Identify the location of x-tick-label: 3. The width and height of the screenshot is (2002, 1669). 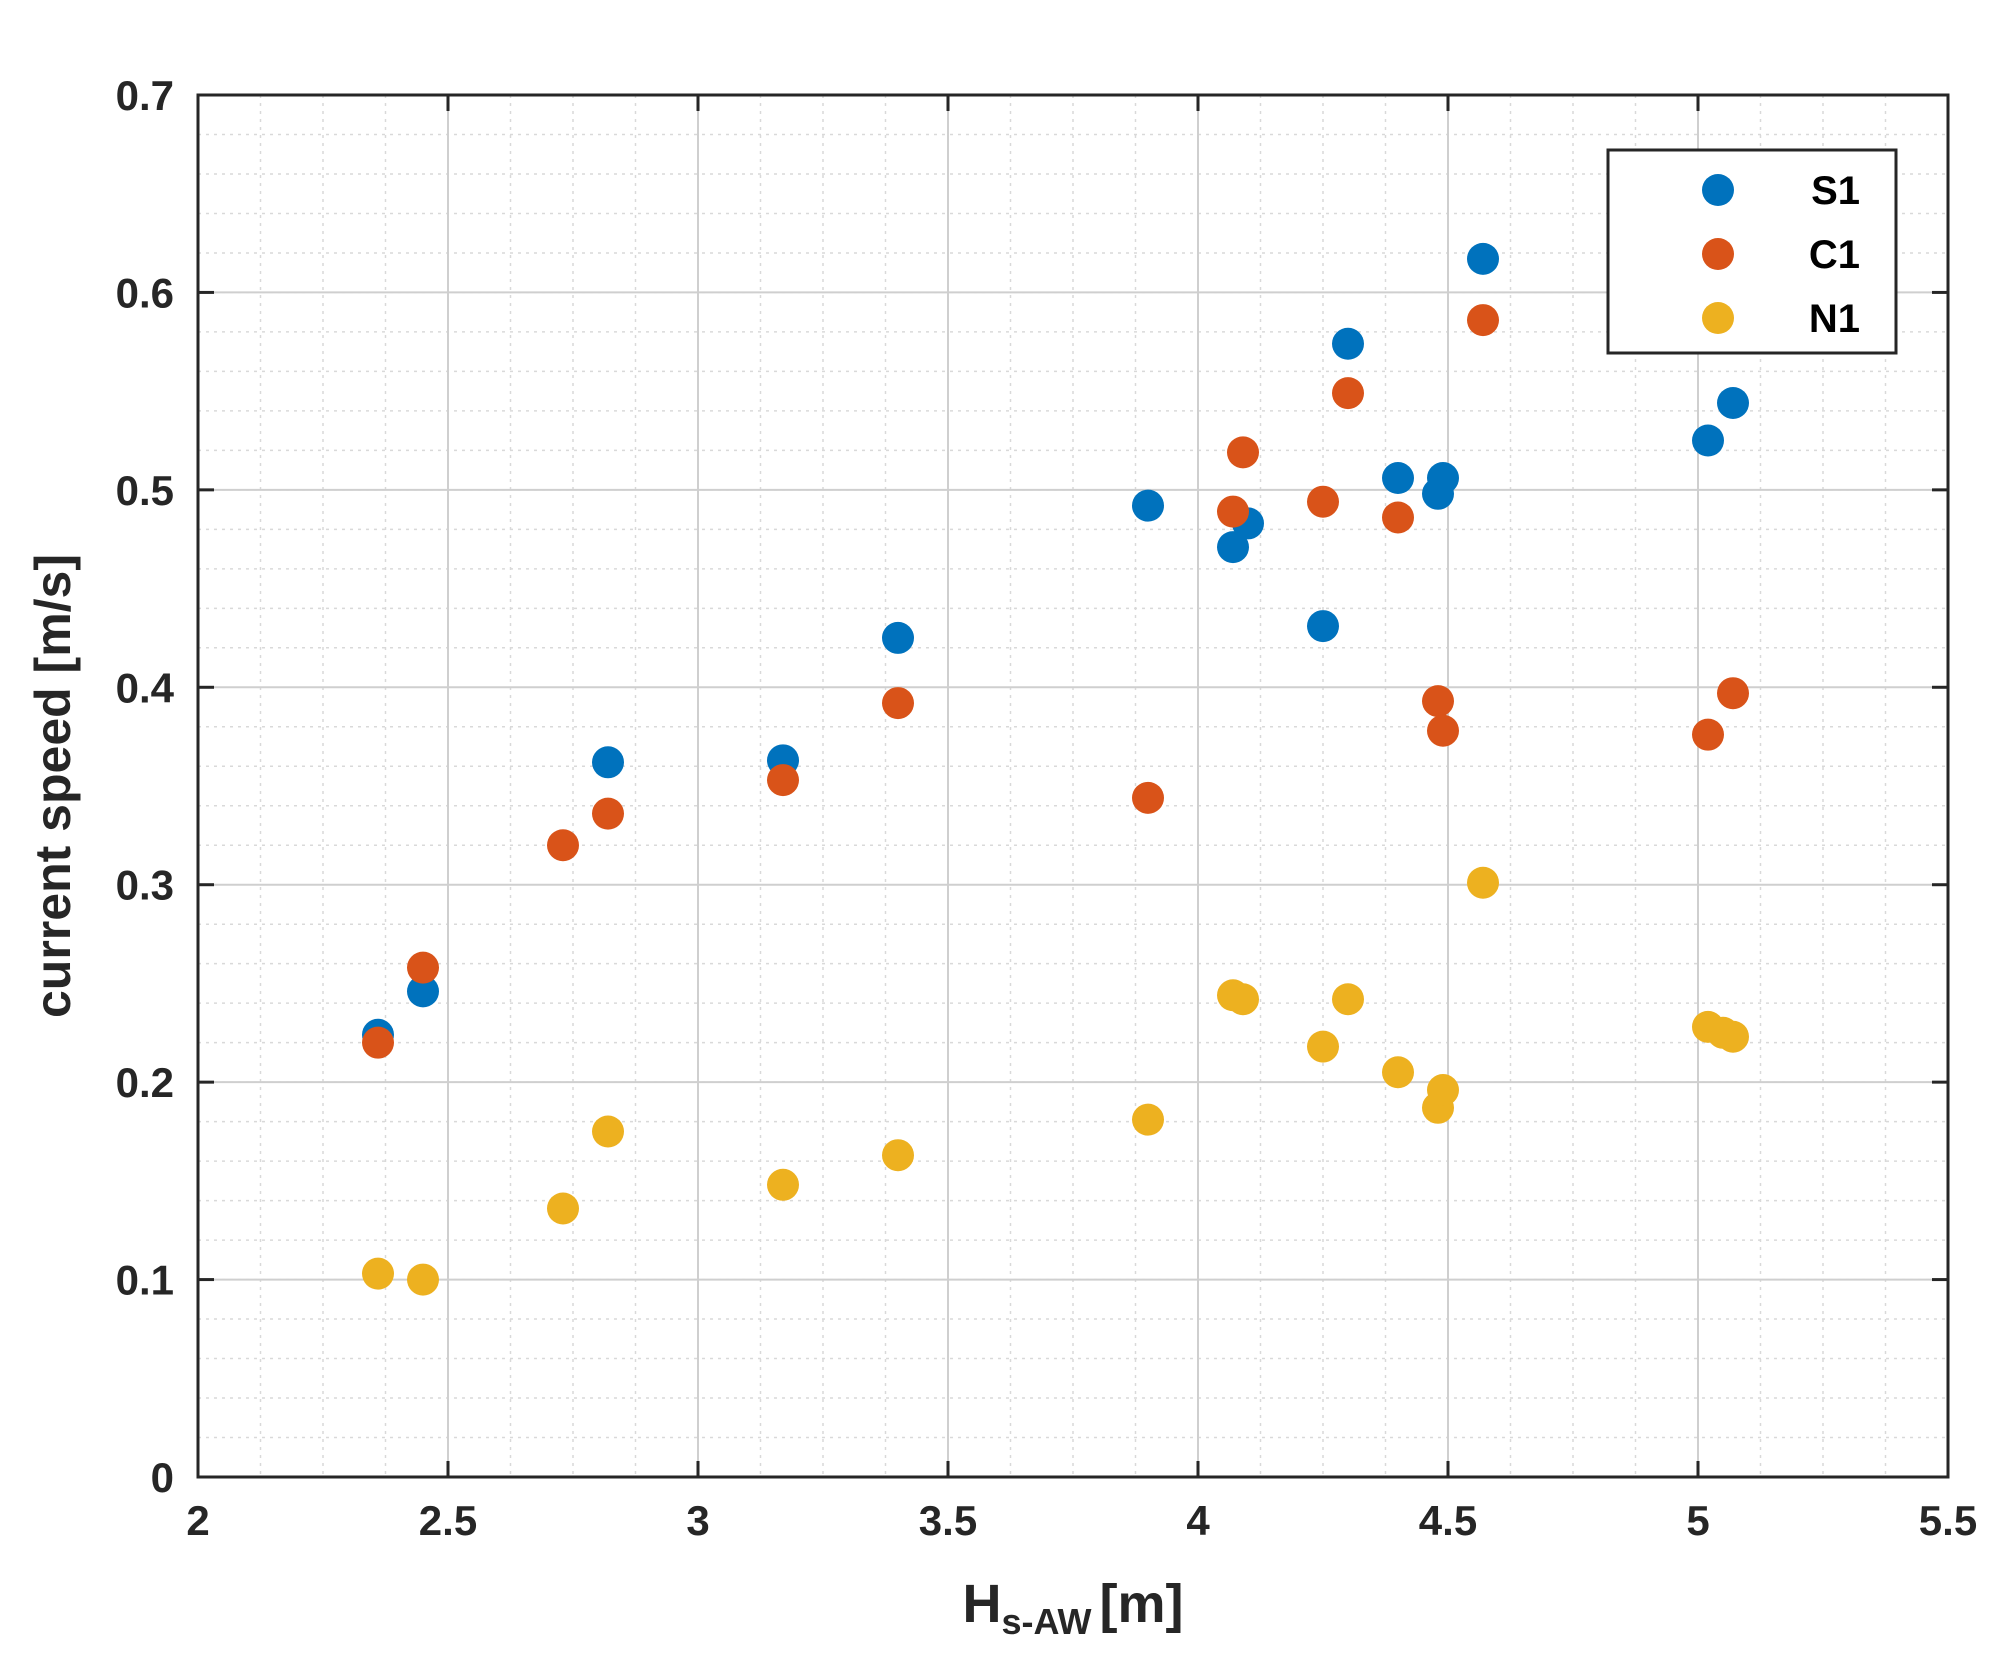
(697, 1520).